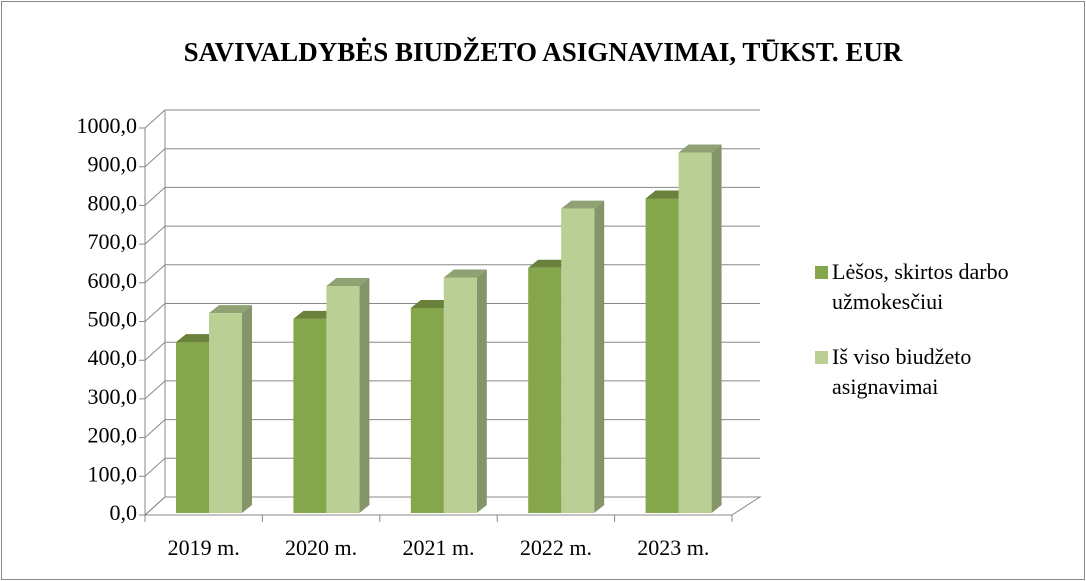 This screenshot has width=1086, height=581. Describe the element at coordinates (204, 547) in the screenshot. I see `x-tick-label: 2019 m.` at that location.